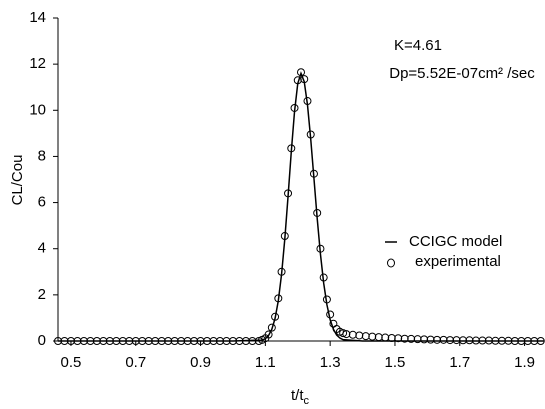 The width and height of the screenshot is (545, 409). What do you see at coordinates (200, 362) in the screenshot?
I see `x-tick-label: 0.9` at bounding box center [200, 362].